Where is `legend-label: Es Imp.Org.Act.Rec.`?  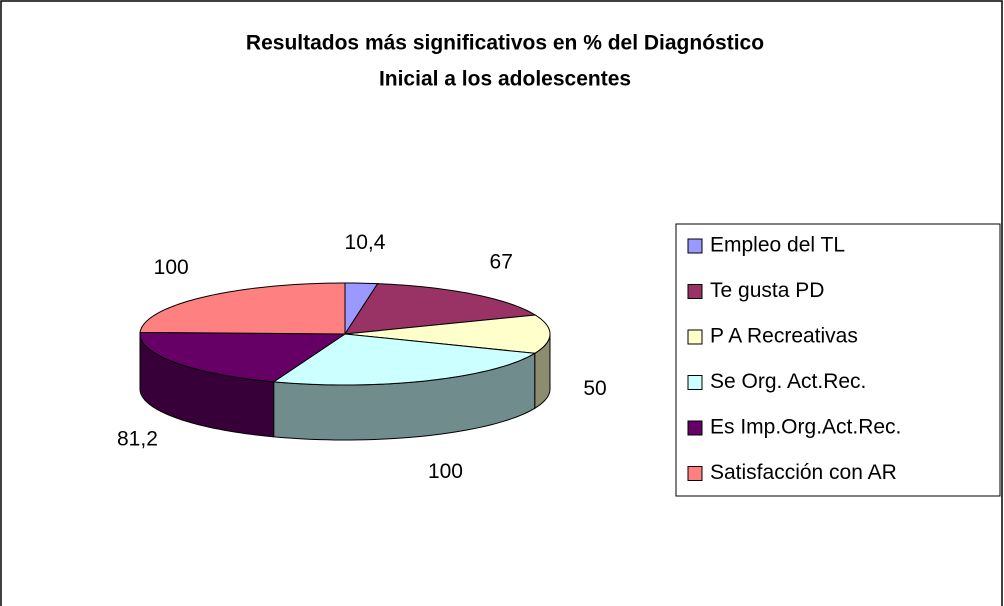
legend-label: Es Imp.Org.Act.Rec. is located at coordinates (805, 427).